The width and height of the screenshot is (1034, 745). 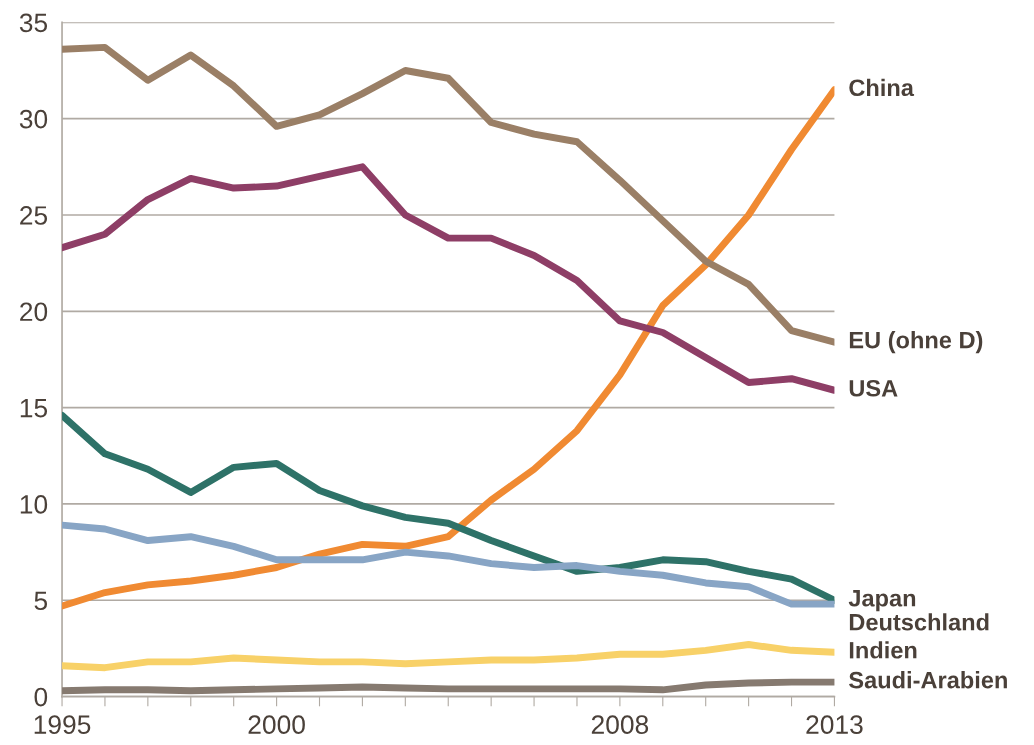 What do you see at coordinates (620, 725) in the screenshot?
I see `x-tick-label: 2008` at bounding box center [620, 725].